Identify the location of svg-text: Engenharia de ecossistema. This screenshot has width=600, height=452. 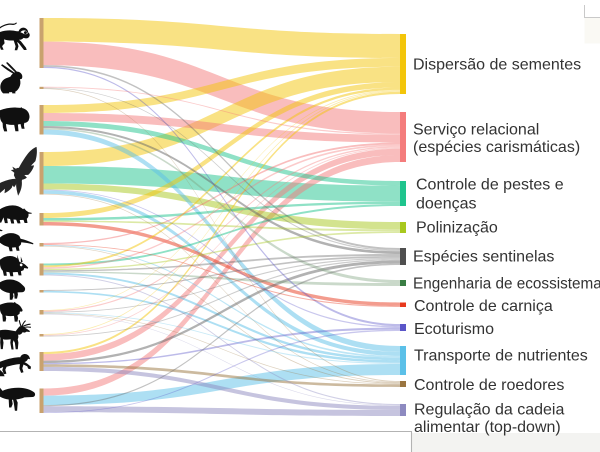
(506, 283).